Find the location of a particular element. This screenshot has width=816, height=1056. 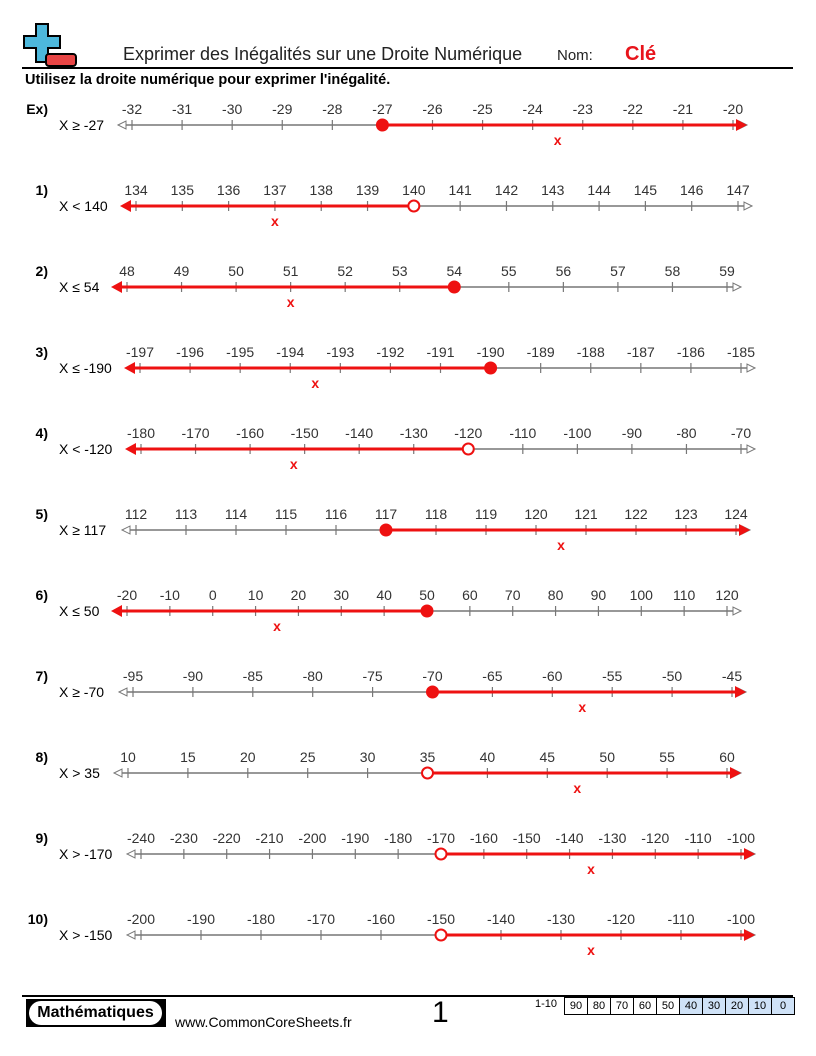

tick-label: -32 is located at coordinates (132, 109).